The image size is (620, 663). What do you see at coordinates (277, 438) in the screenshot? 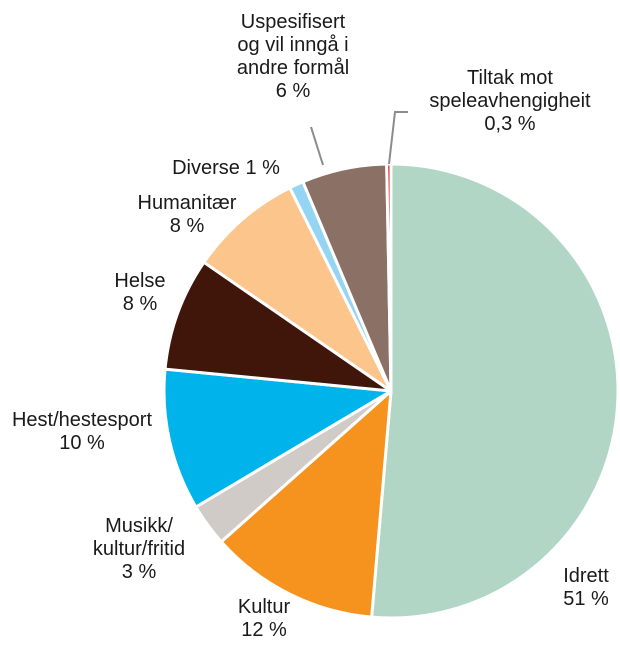
I see `pie-slice-hest-hestesport` at bounding box center [277, 438].